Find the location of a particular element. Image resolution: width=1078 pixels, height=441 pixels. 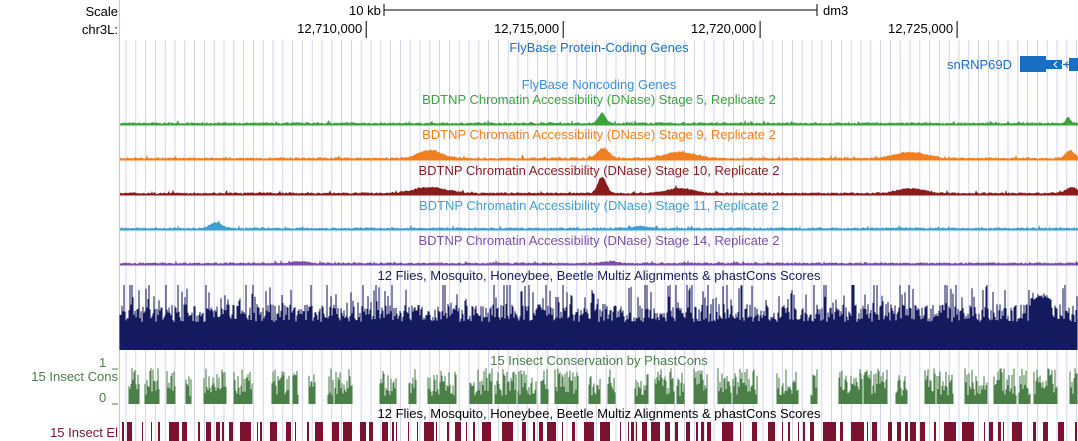

multiz-bars is located at coordinates (598, 317).